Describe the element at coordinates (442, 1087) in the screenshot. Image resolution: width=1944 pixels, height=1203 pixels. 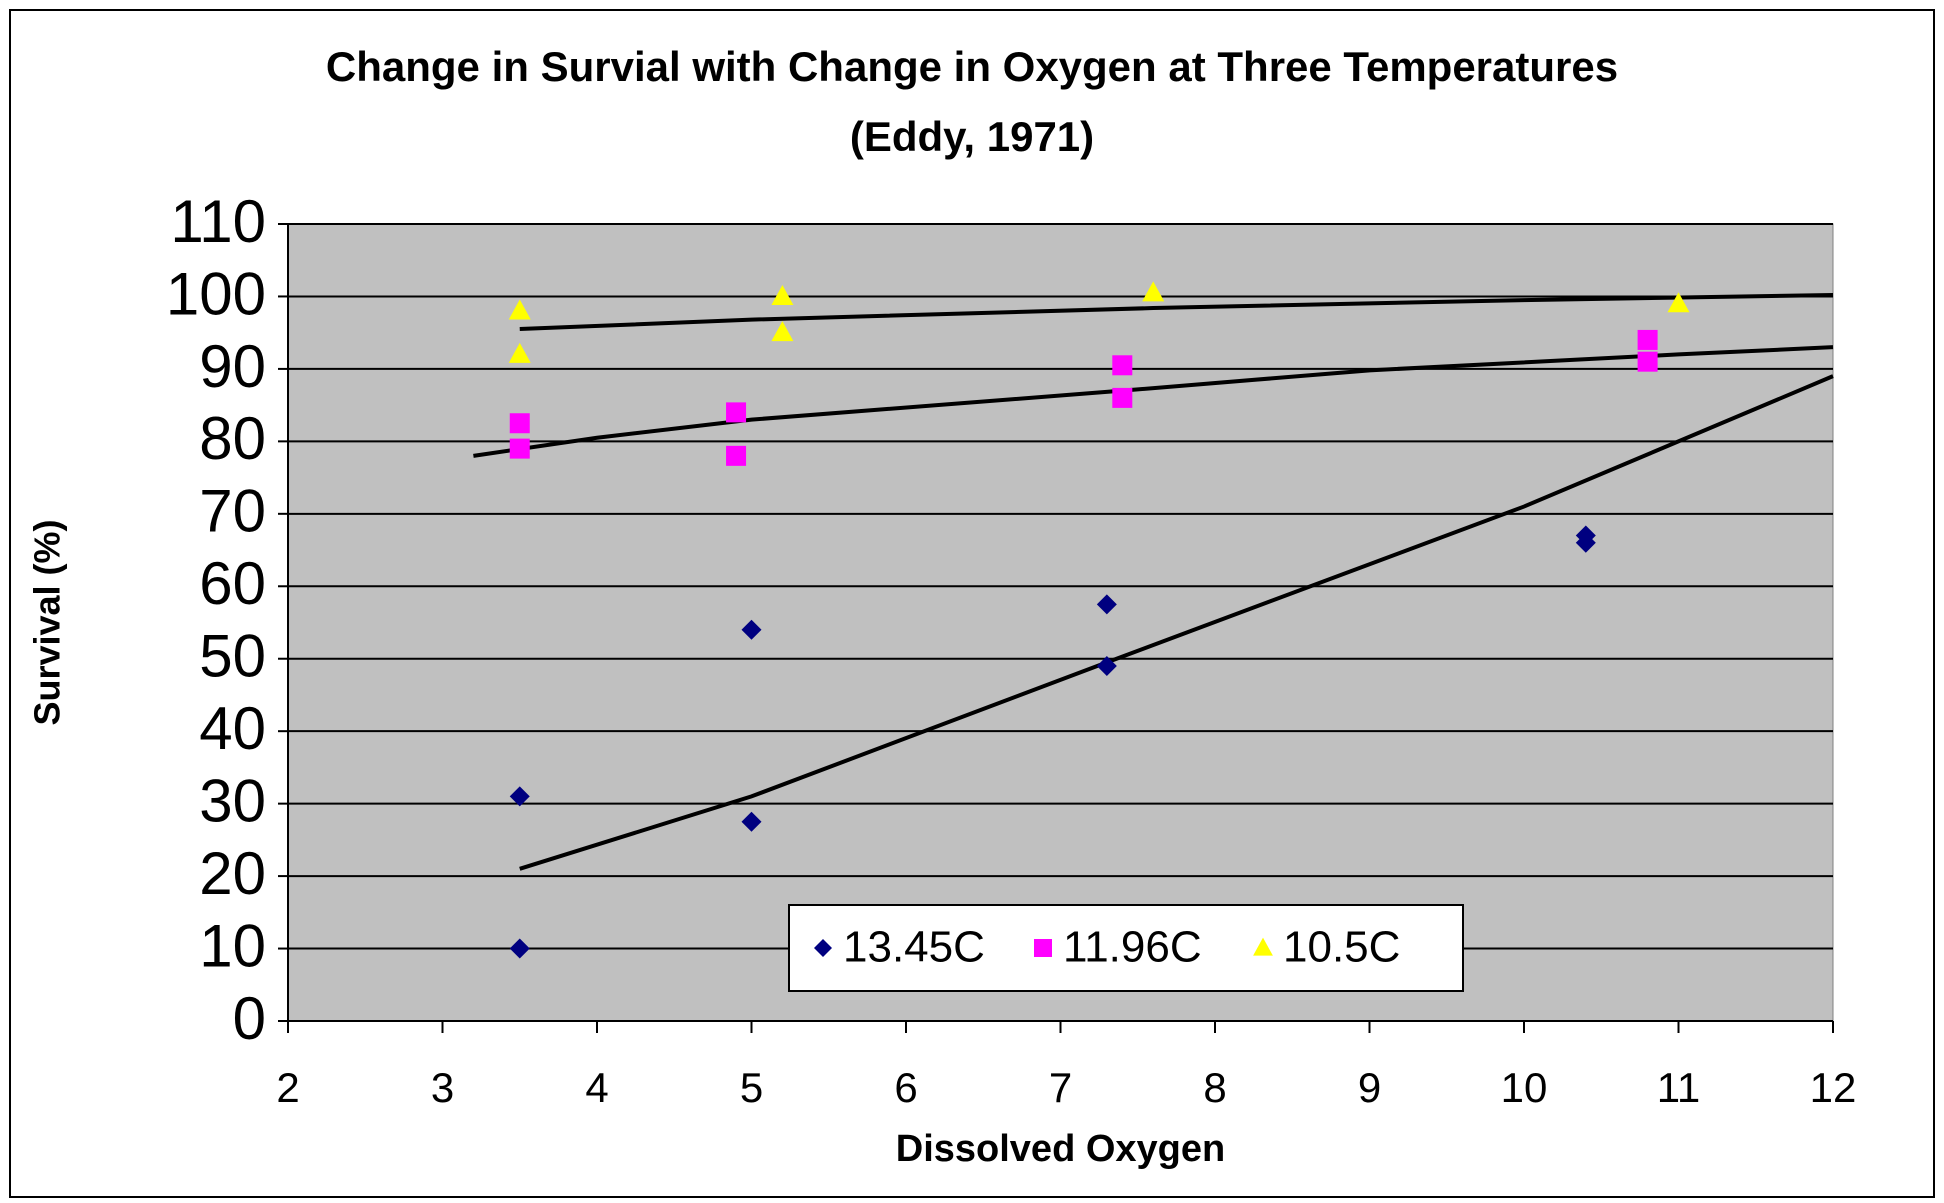
I see `x-tick-label: 3` at that location.